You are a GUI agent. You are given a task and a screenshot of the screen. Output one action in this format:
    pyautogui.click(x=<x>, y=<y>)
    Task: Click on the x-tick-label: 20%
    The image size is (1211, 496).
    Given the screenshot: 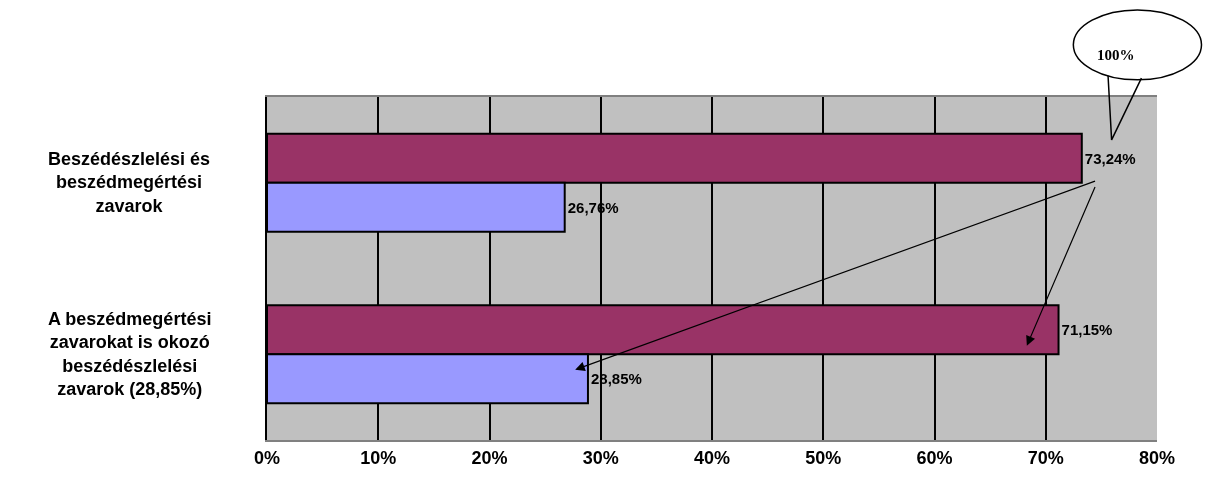 What is the action you would take?
    pyautogui.click(x=489, y=457)
    